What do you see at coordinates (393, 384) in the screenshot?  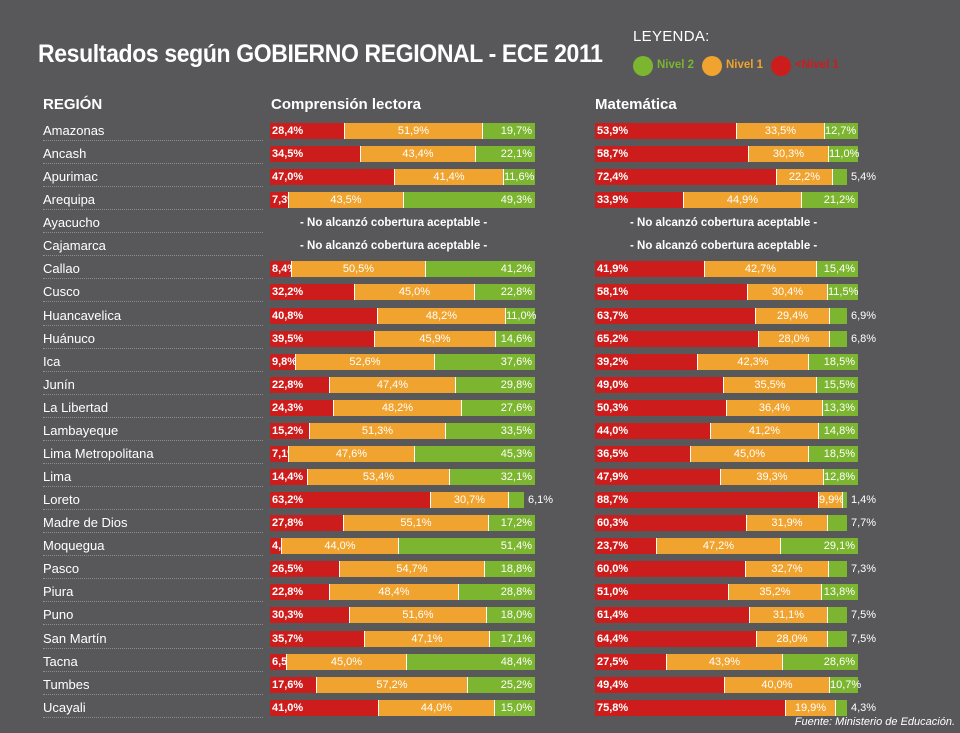 I see `bar-segment-nivel-1: 47,4%` at bounding box center [393, 384].